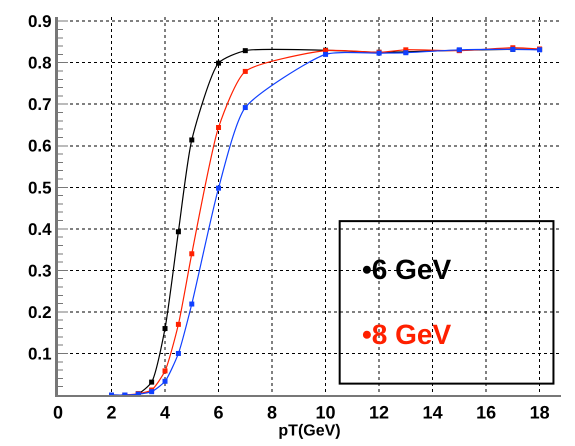  What do you see at coordinates (40, 146) in the screenshot?
I see `y-tick-label: 0.6` at bounding box center [40, 146].